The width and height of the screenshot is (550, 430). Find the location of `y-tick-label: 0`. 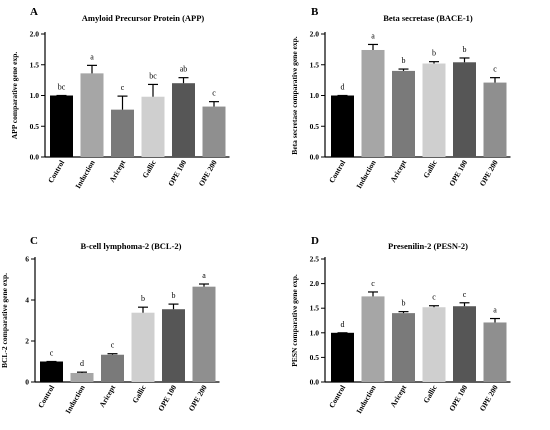

y-tick-label: 0 is located at coordinates (27, 382).